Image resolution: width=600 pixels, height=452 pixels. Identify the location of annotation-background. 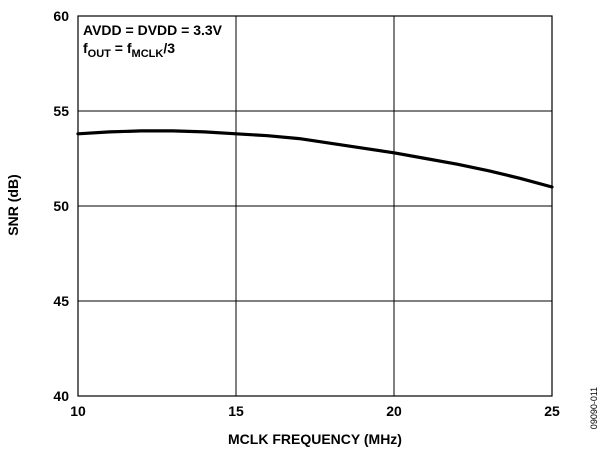
(153, 40).